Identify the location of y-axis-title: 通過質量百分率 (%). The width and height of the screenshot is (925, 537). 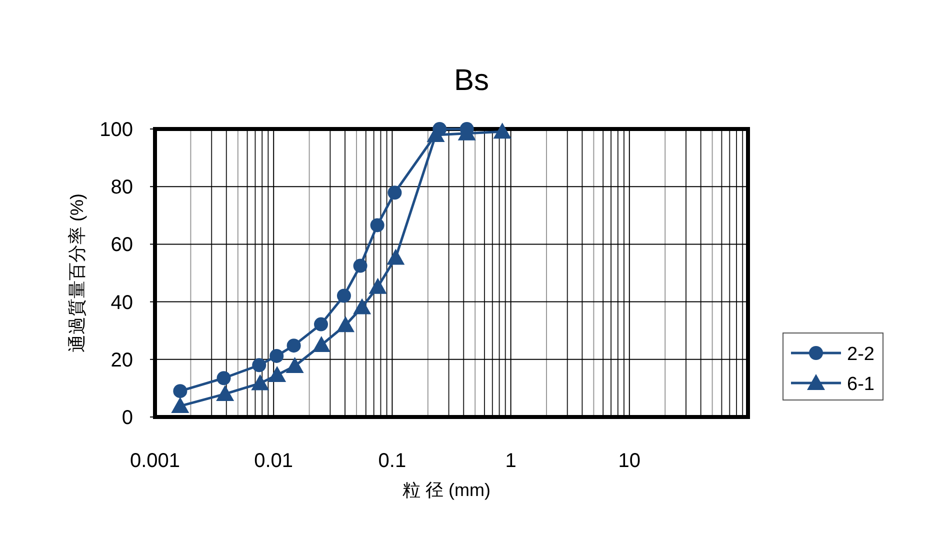
(77, 273).